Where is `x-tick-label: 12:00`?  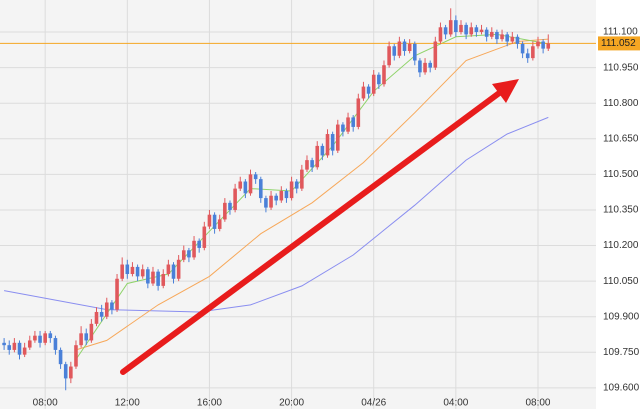
x-tick-label: 12:00 is located at coordinates (127, 403).